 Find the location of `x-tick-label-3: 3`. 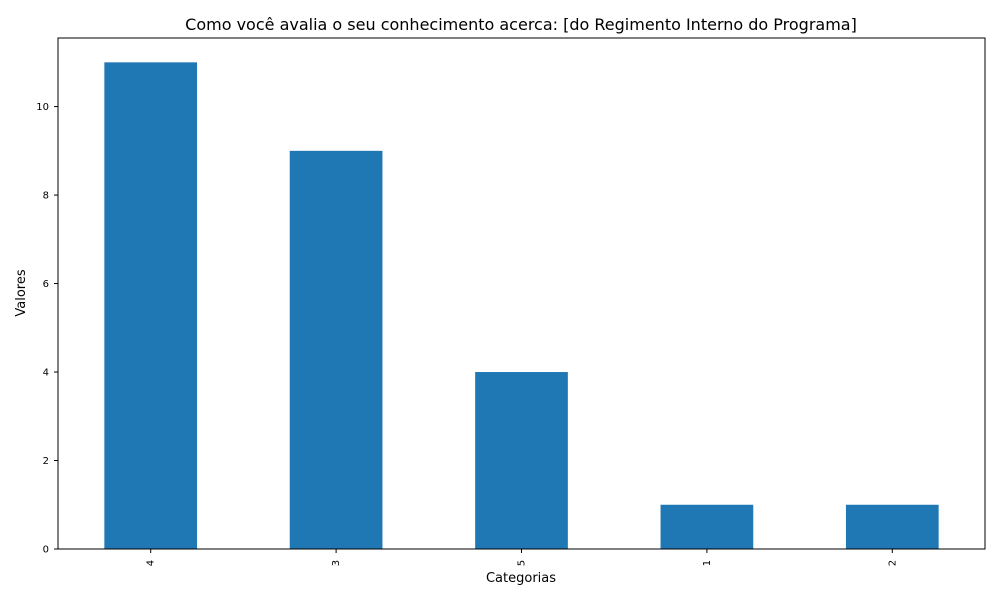

x-tick-label-3: 3 is located at coordinates (336, 563).